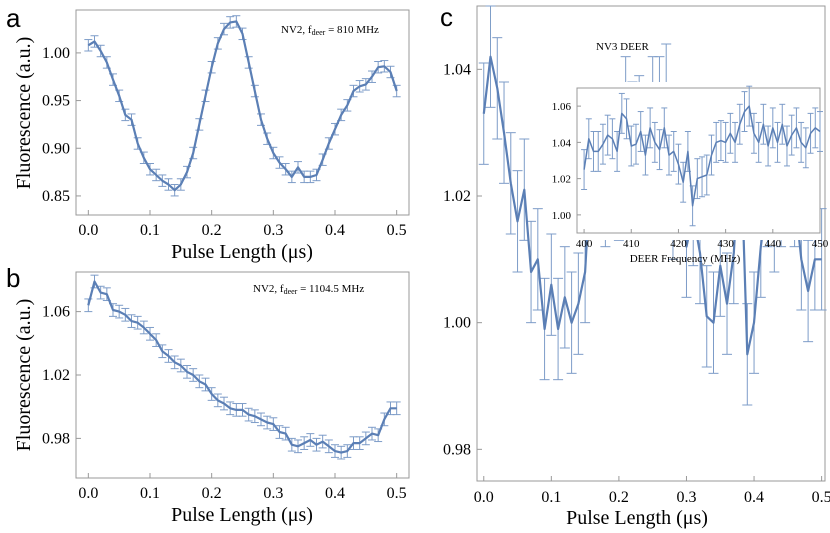  What do you see at coordinates (56, 196) in the screenshot?
I see `y-tick-label-a: 0.85` at bounding box center [56, 196].